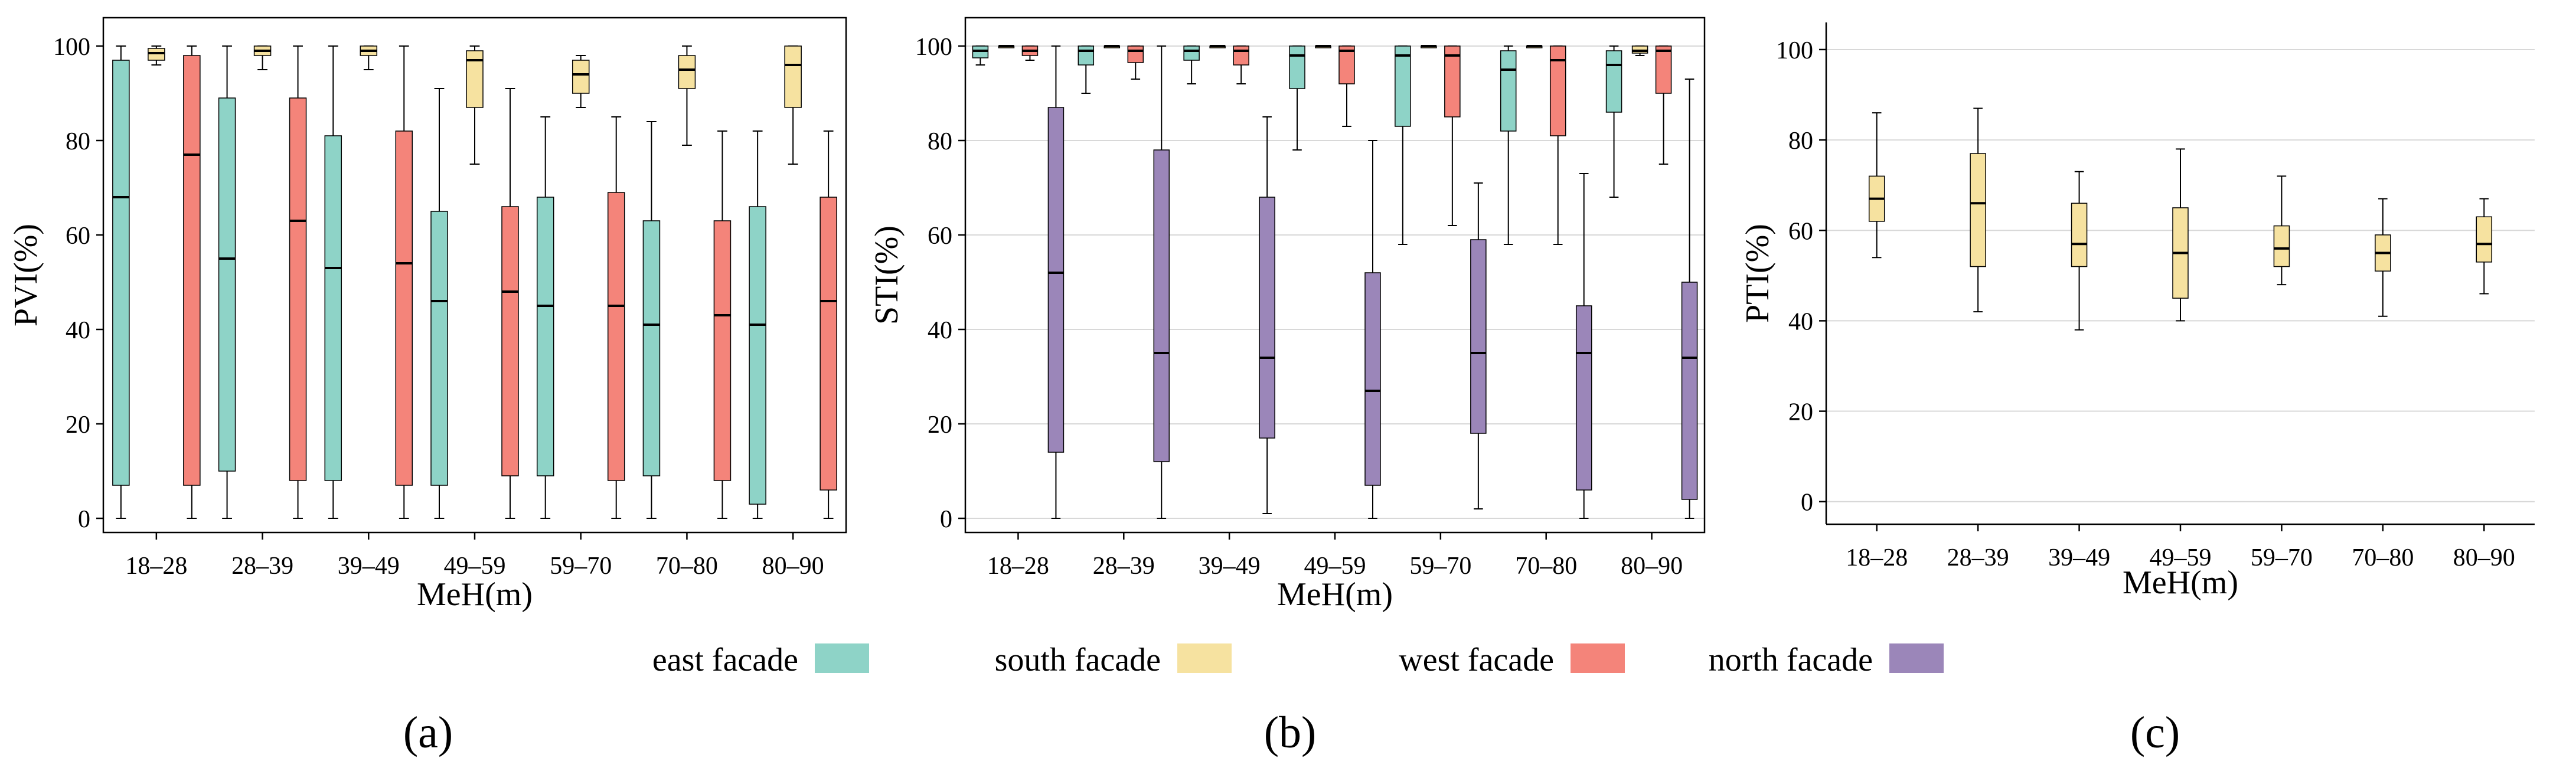 This screenshot has width=2576, height=771. I want to click on x-axis-title: MeH(m), so click(2180, 582).